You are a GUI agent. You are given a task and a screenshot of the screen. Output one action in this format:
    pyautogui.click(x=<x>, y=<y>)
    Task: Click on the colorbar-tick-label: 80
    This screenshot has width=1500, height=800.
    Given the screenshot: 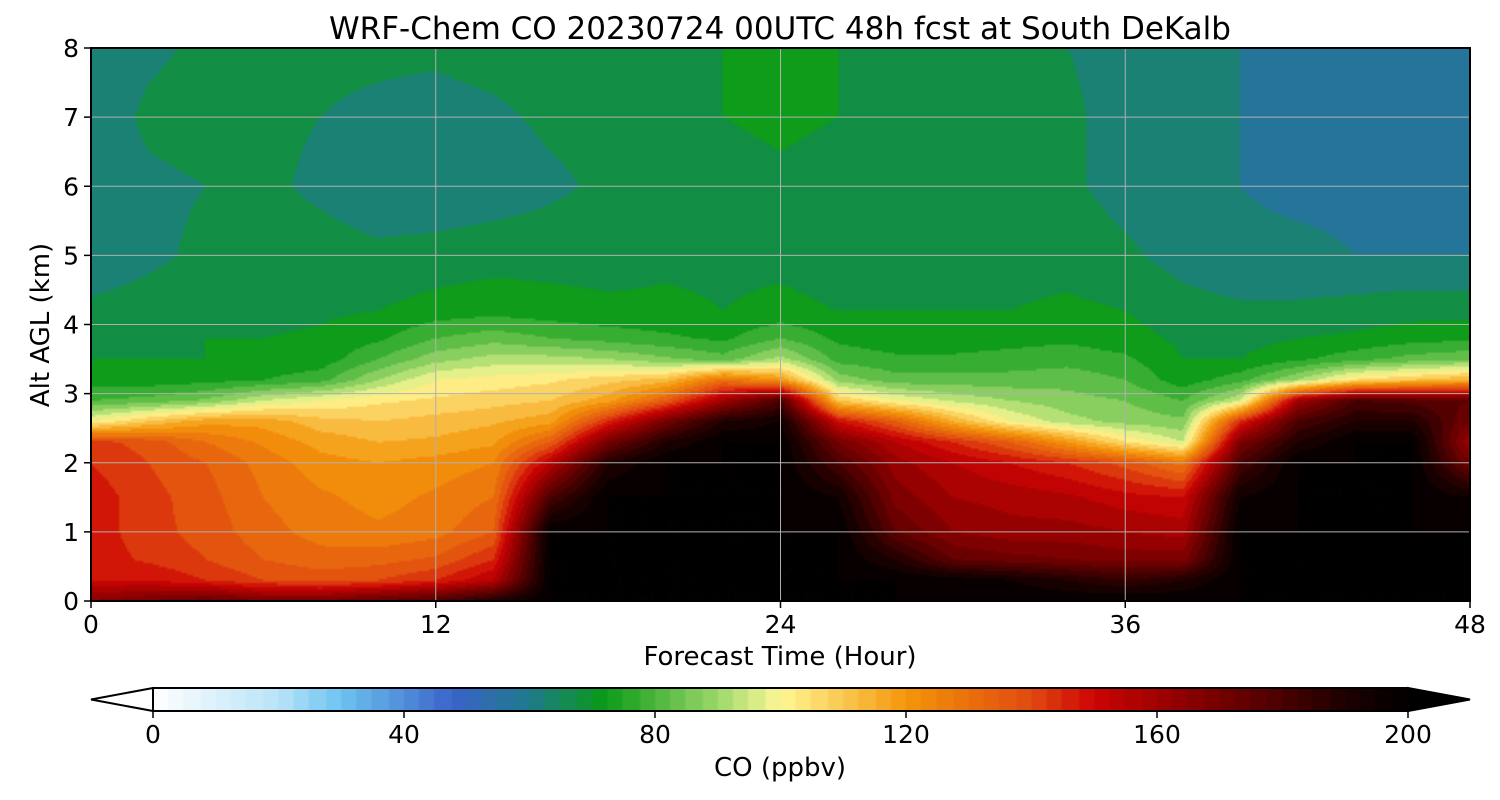 What is the action you would take?
    pyautogui.click(x=655, y=734)
    